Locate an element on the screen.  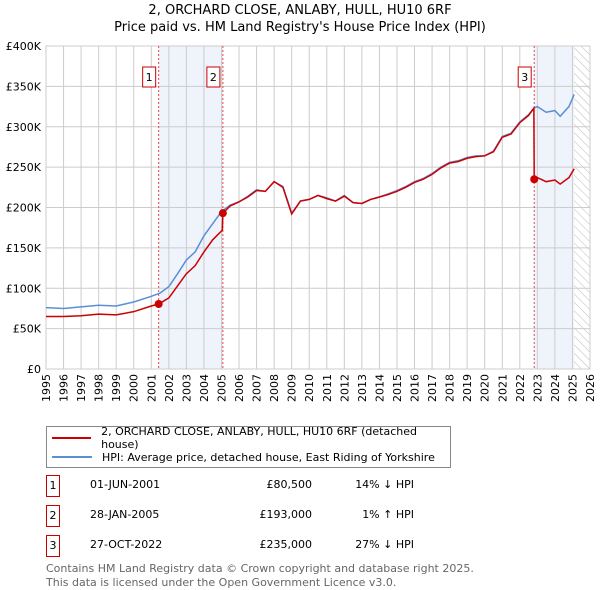
x-tick-label: 2024 is located at coordinates (555, 388).